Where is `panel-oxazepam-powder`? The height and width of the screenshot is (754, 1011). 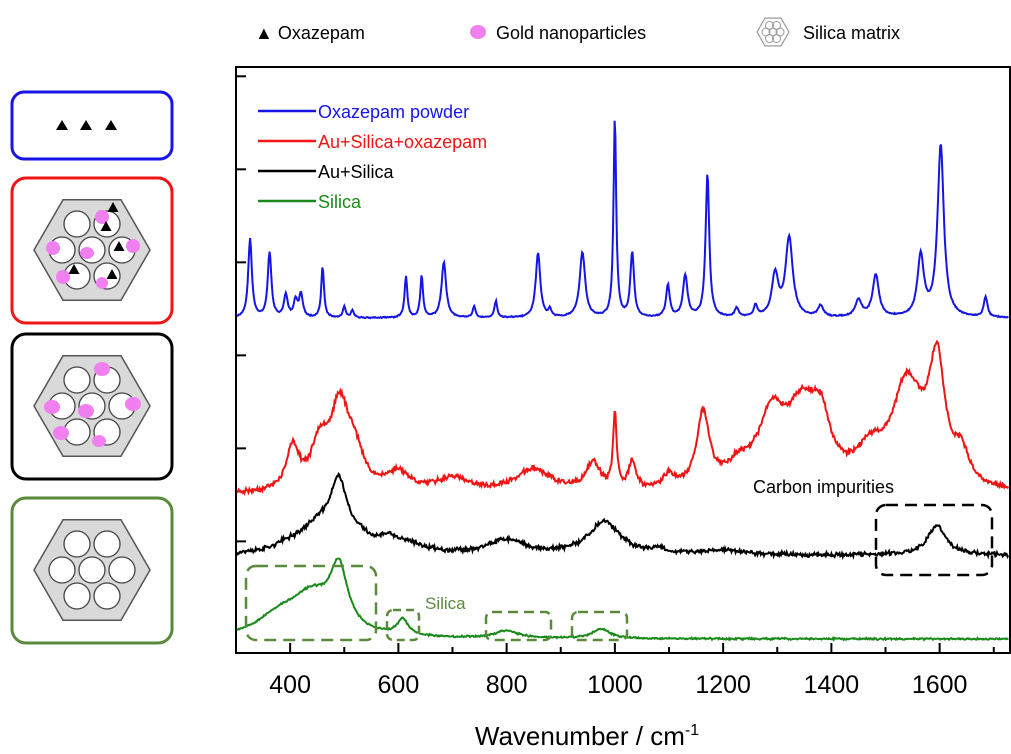
panel-oxazepam-powder is located at coordinates (92, 125).